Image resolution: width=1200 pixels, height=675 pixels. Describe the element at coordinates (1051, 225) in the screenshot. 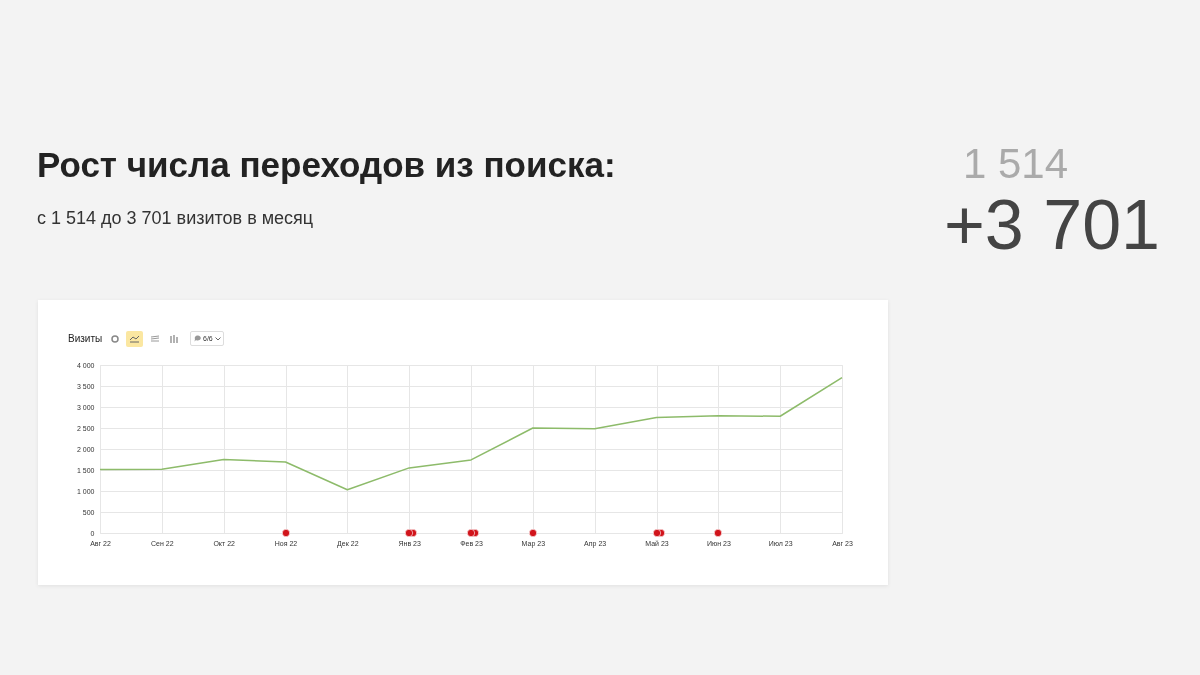

I see `text: +3 701` at that location.